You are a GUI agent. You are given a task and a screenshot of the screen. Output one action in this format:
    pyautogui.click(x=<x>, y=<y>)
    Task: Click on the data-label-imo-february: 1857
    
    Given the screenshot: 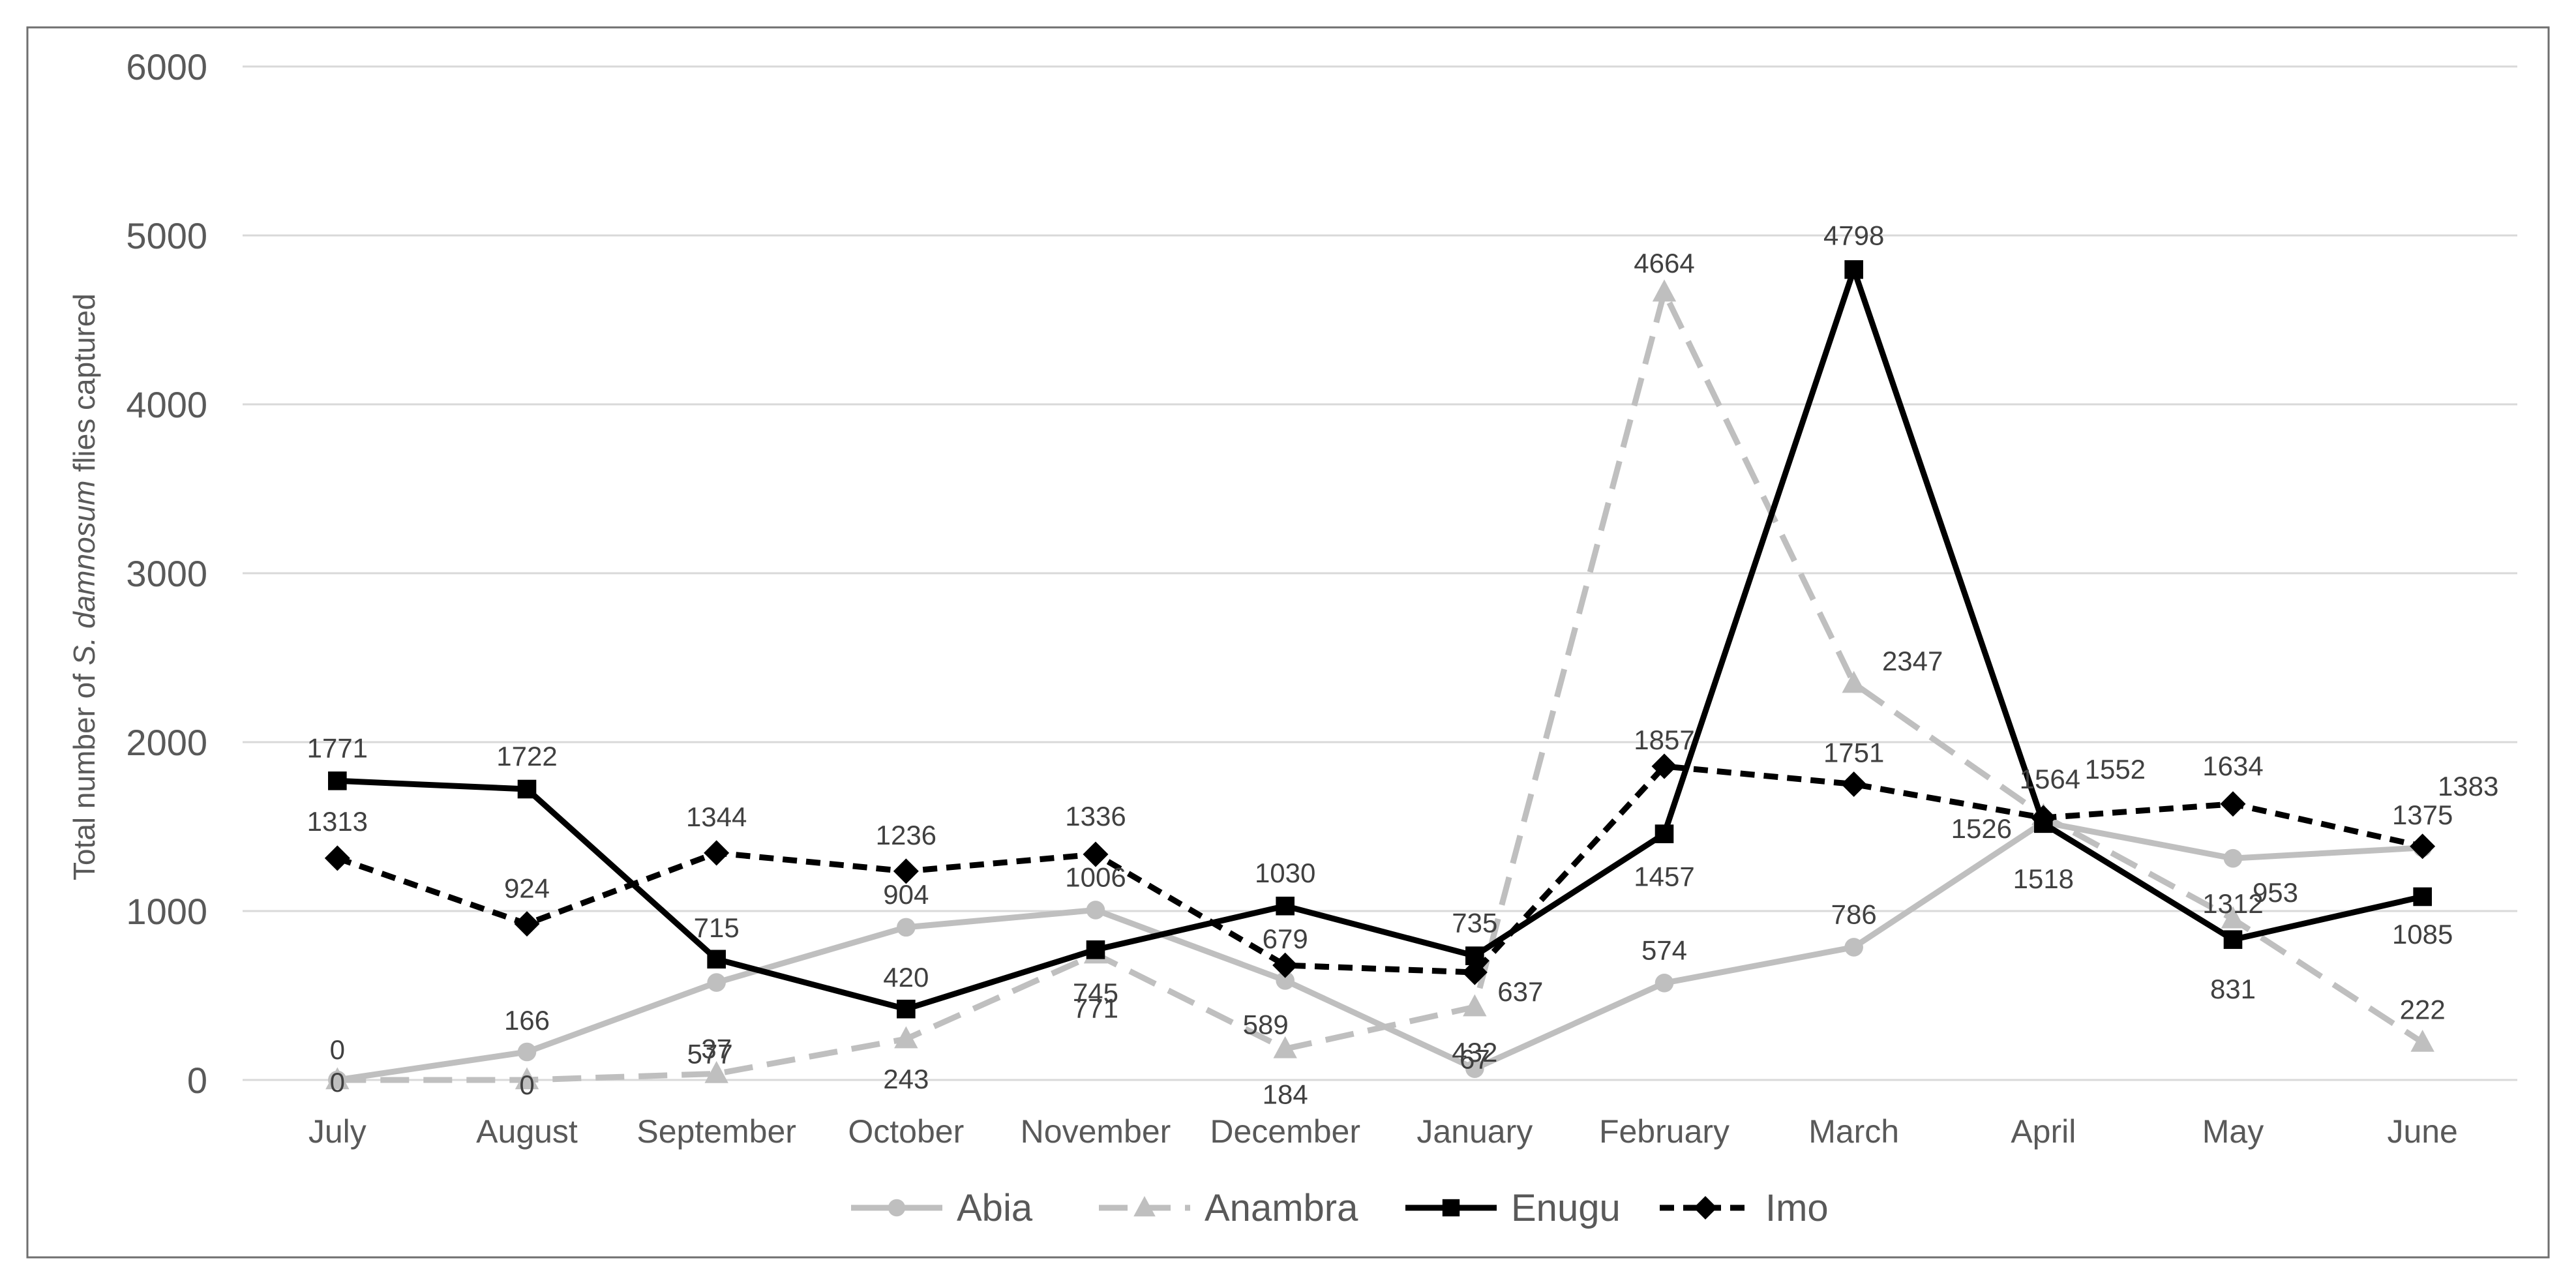 What is the action you would take?
    pyautogui.click(x=1664, y=740)
    